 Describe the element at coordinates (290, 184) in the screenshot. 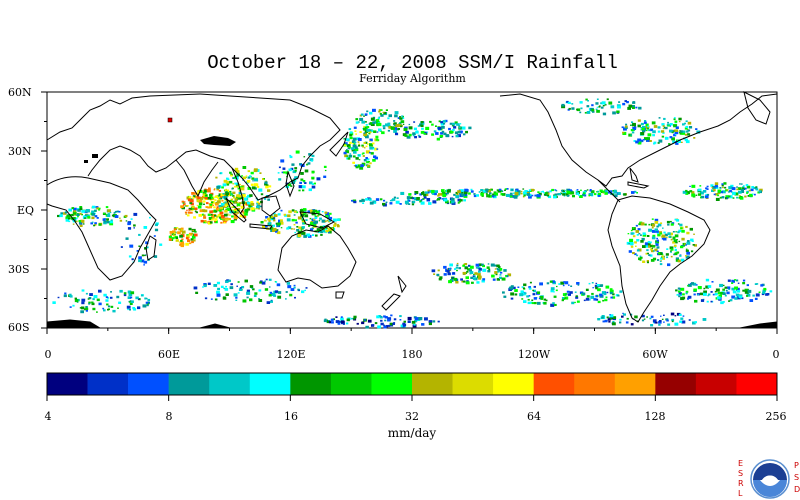

I see `coast-philippines` at that location.